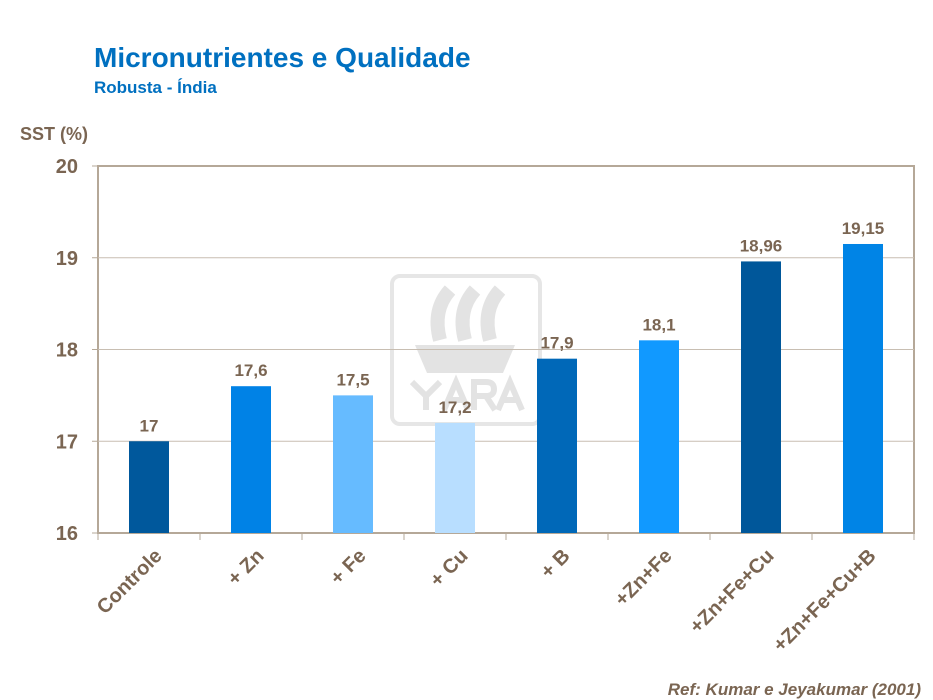  I want to click on y-tick-label: 18, so click(67, 351).